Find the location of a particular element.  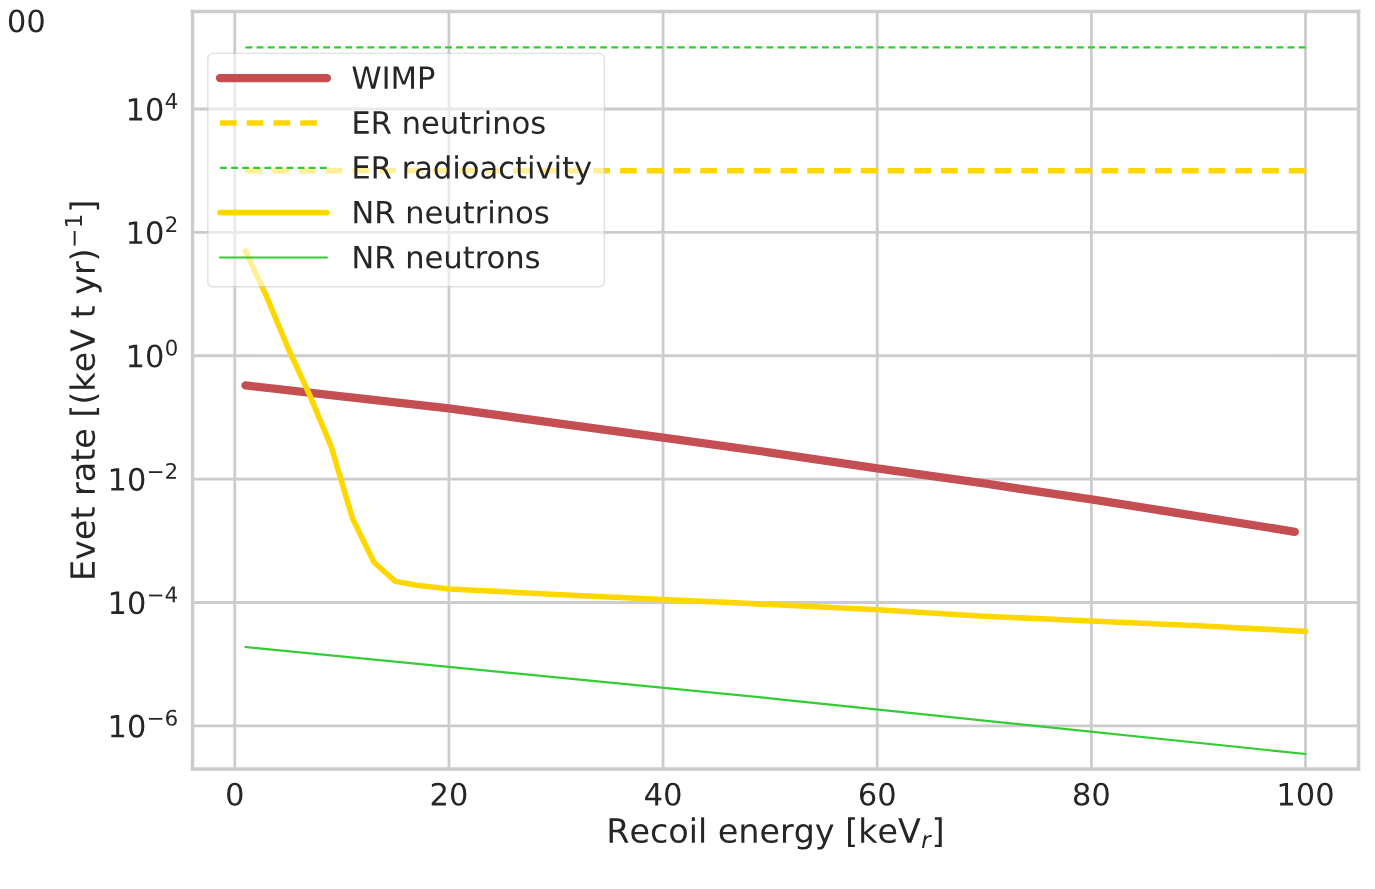

y-axis-title: Evet rate [(keV t yr)$^{−1}$] is located at coordinates (83, 390).